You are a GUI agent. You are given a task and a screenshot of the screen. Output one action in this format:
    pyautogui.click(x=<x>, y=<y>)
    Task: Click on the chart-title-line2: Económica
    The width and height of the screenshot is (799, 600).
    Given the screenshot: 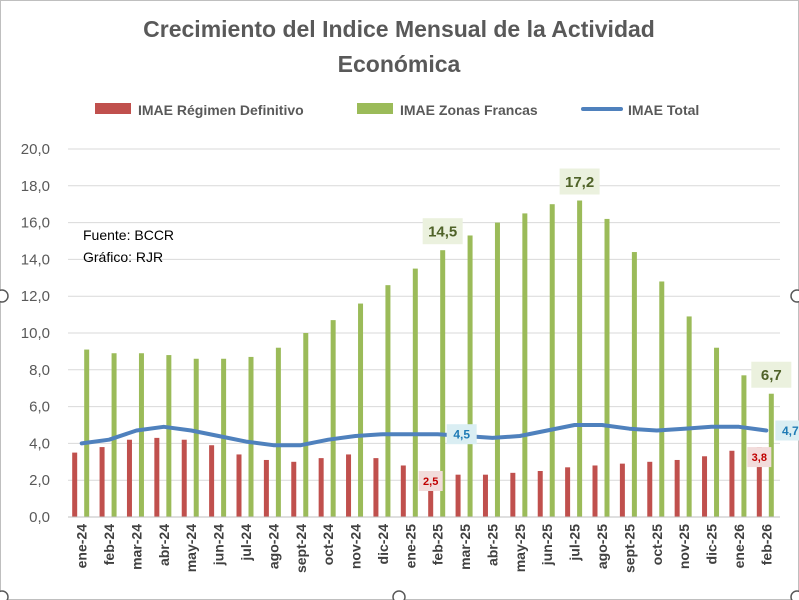 What is the action you would take?
    pyautogui.click(x=399, y=64)
    